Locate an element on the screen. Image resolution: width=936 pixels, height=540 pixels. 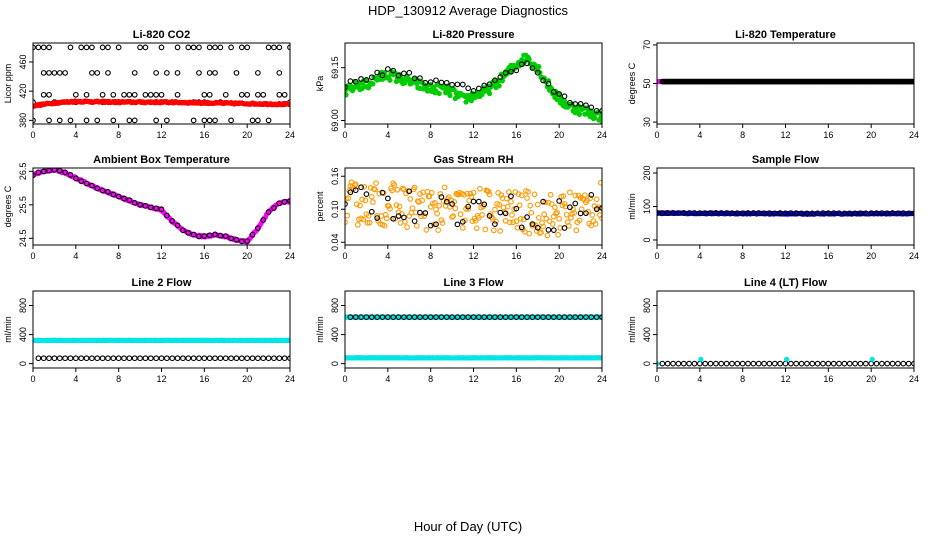
x-tick-label: 16 is located at coordinates (516, 135).